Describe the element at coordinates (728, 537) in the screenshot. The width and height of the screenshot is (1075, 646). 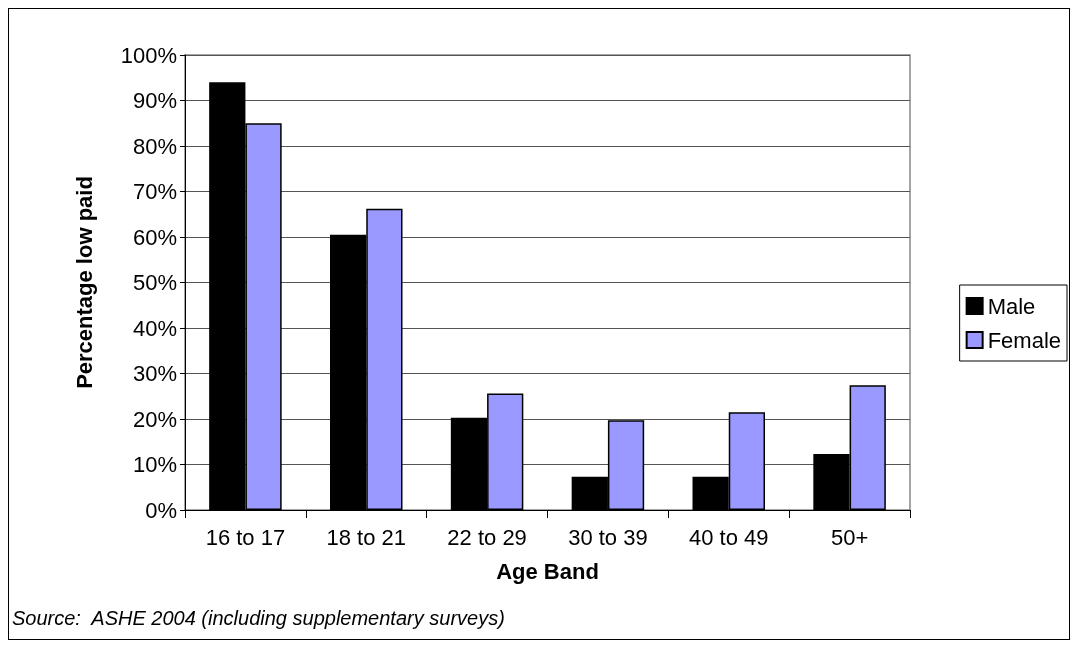
I see `x-tick-label: 40 to 49` at that location.